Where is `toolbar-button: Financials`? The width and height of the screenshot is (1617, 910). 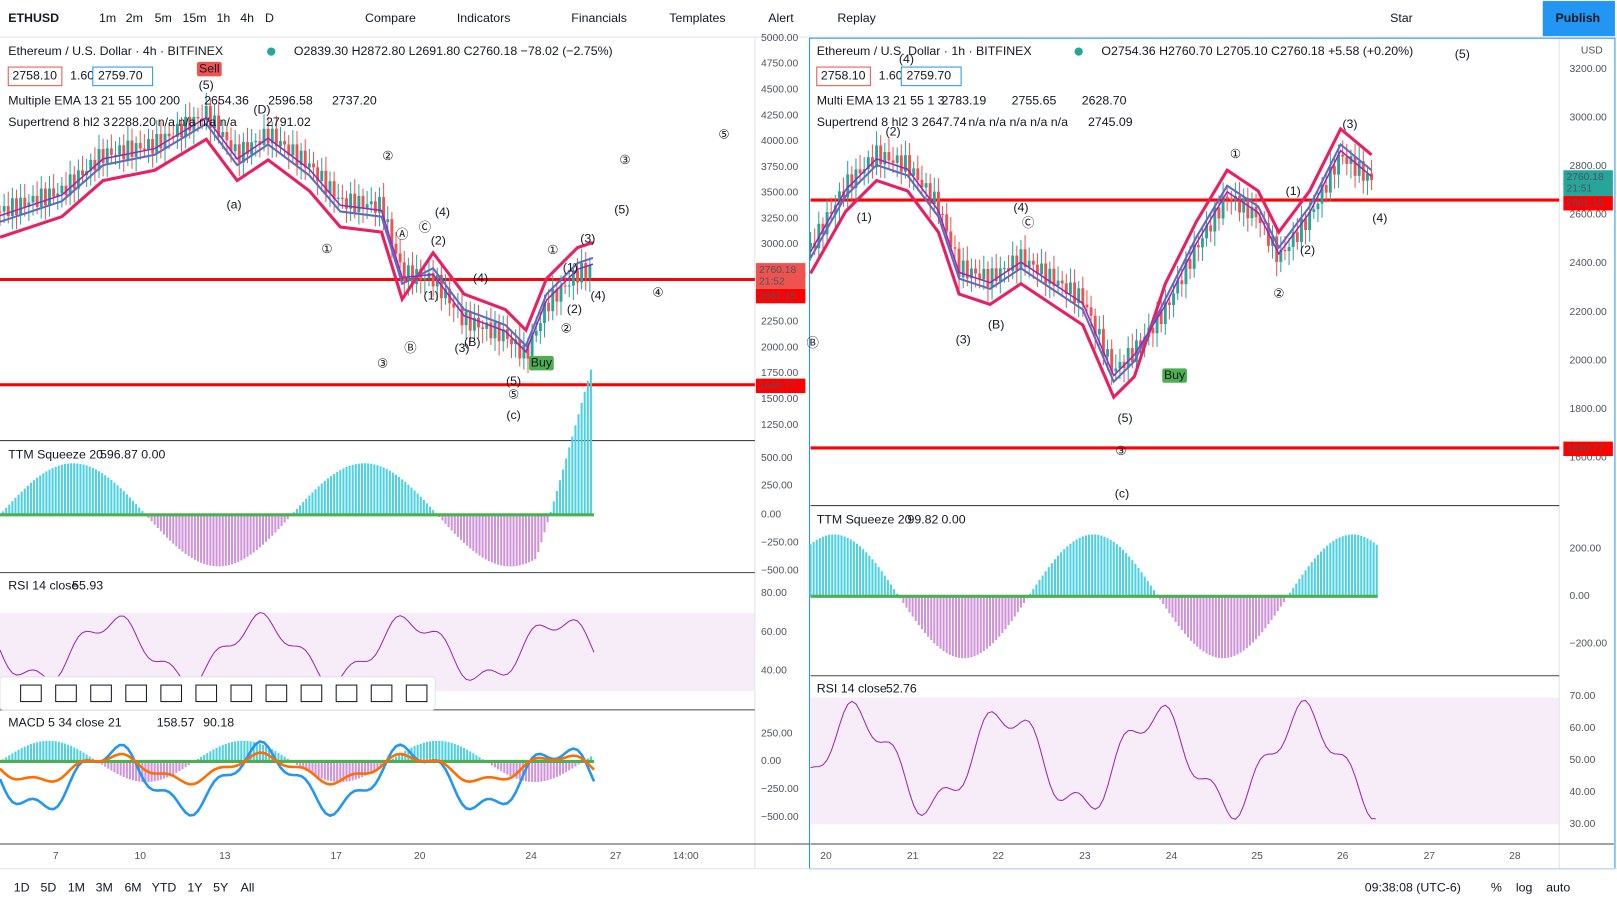
toolbar-button: Financials is located at coordinates (599, 18).